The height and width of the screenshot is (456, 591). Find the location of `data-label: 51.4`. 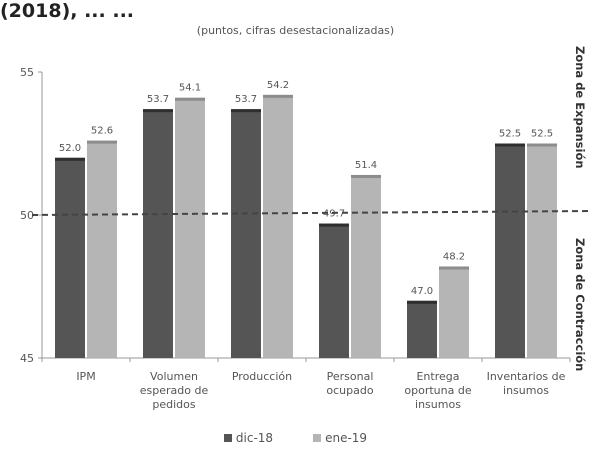

data-label: 51.4 is located at coordinates (366, 165).